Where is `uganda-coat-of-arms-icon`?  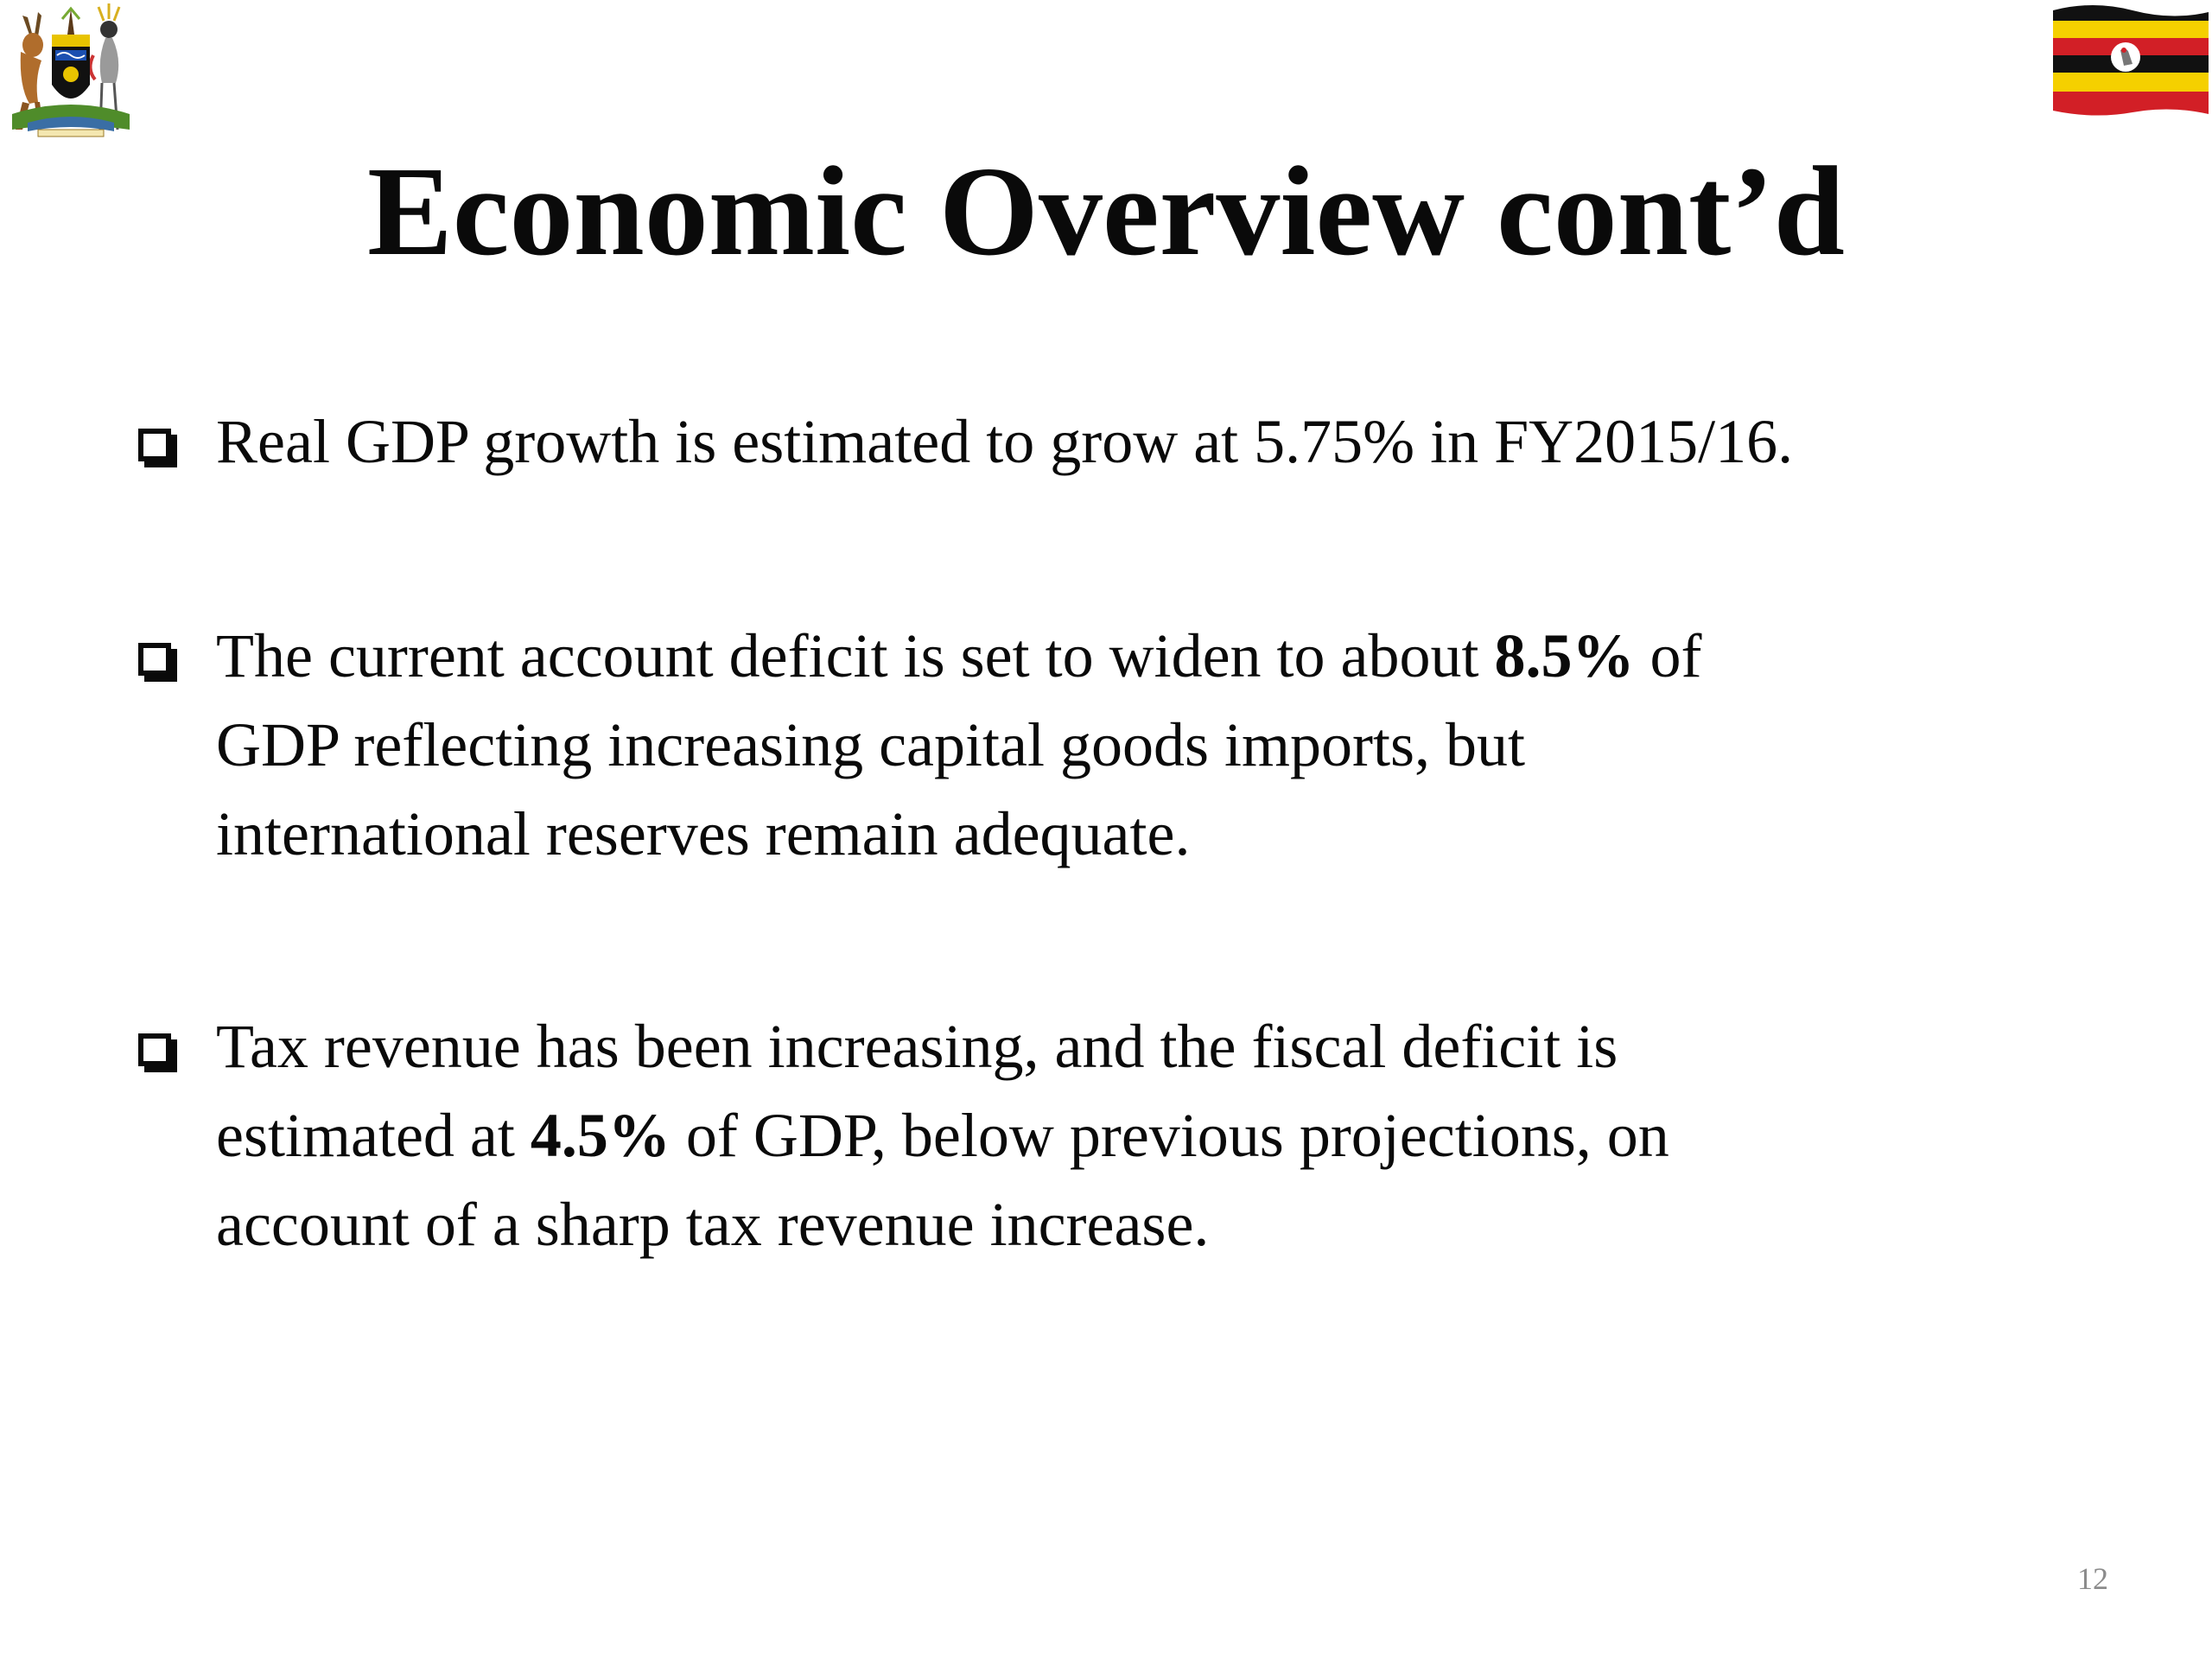 uganda-coat-of-arms-icon is located at coordinates (71, 70).